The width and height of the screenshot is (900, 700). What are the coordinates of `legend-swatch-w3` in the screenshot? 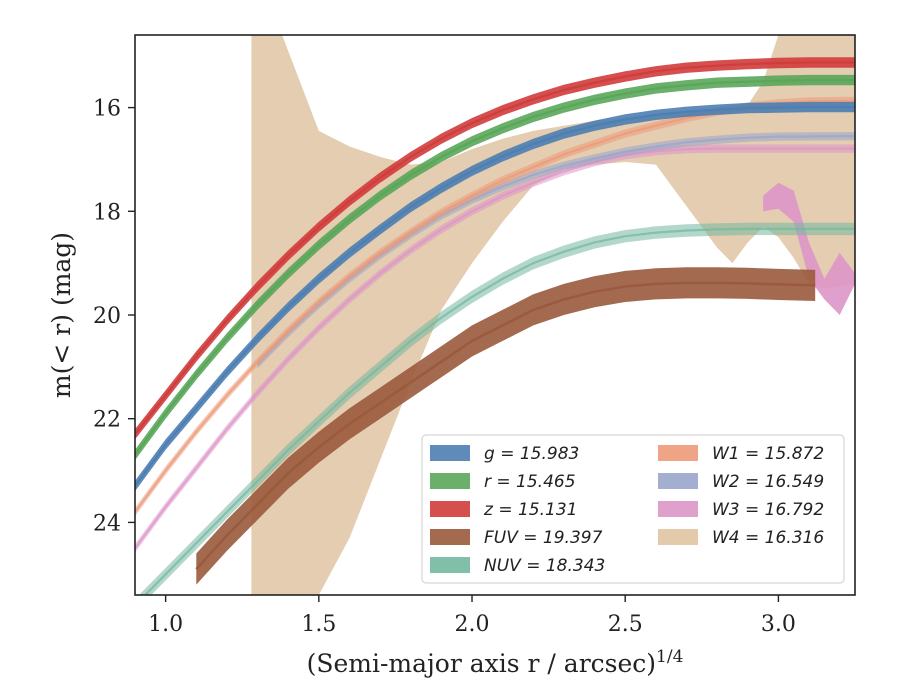 It's located at (678, 509).